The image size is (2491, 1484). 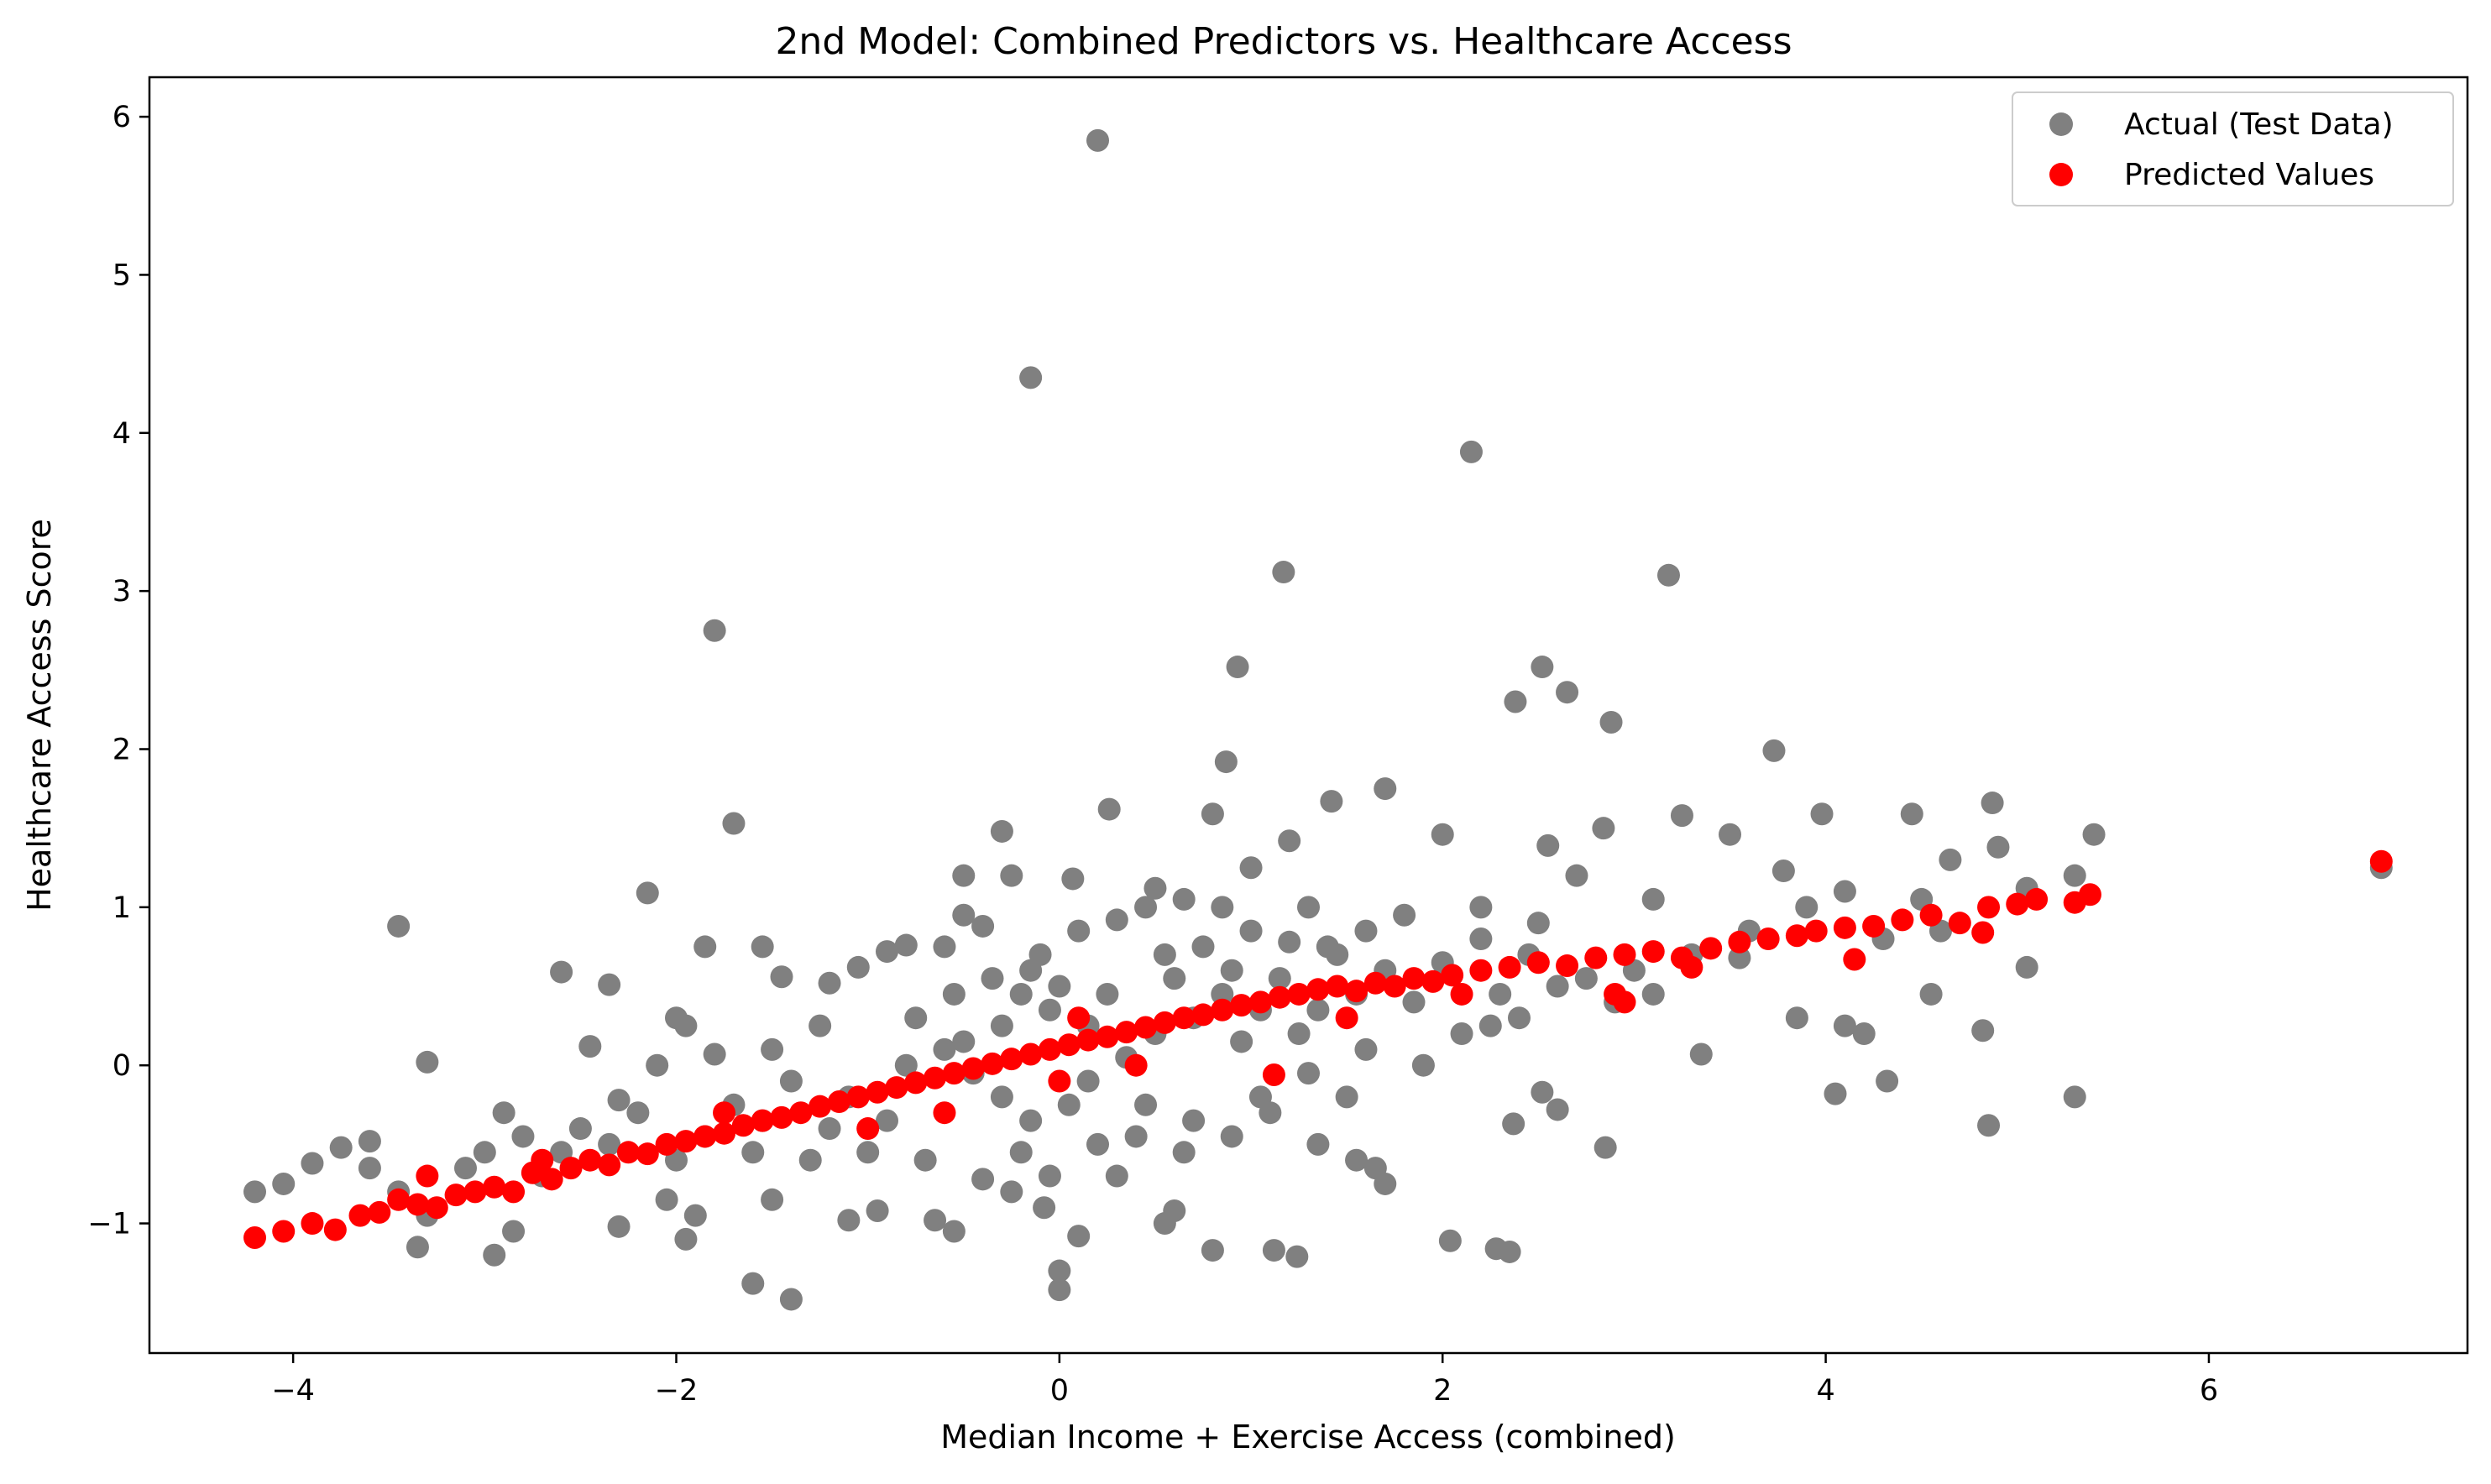 What do you see at coordinates (122, 117) in the screenshot?
I see `y-tick-label: 6` at bounding box center [122, 117].